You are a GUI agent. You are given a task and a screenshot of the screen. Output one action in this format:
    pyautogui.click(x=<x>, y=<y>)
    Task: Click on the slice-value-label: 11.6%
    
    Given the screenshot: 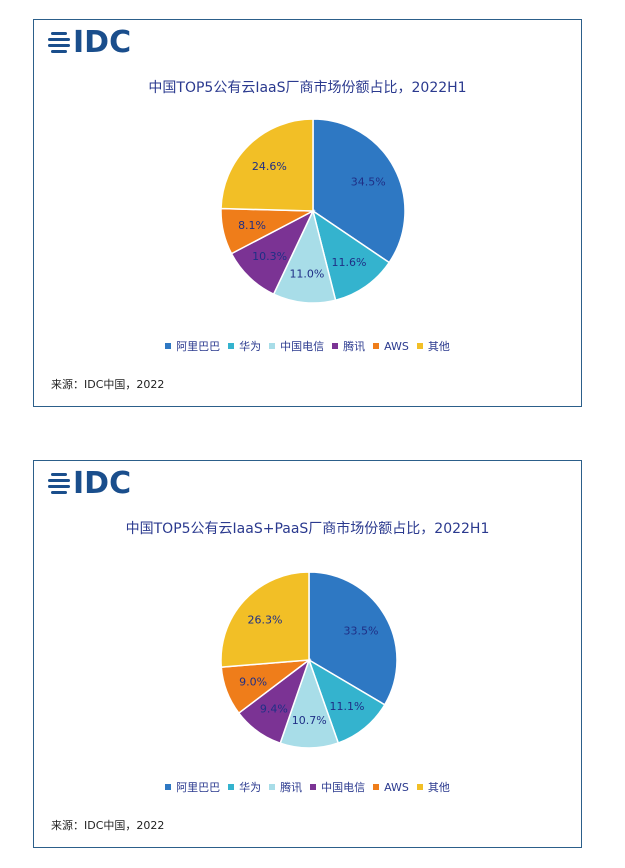 What is the action you would take?
    pyautogui.click(x=348, y=262)
    